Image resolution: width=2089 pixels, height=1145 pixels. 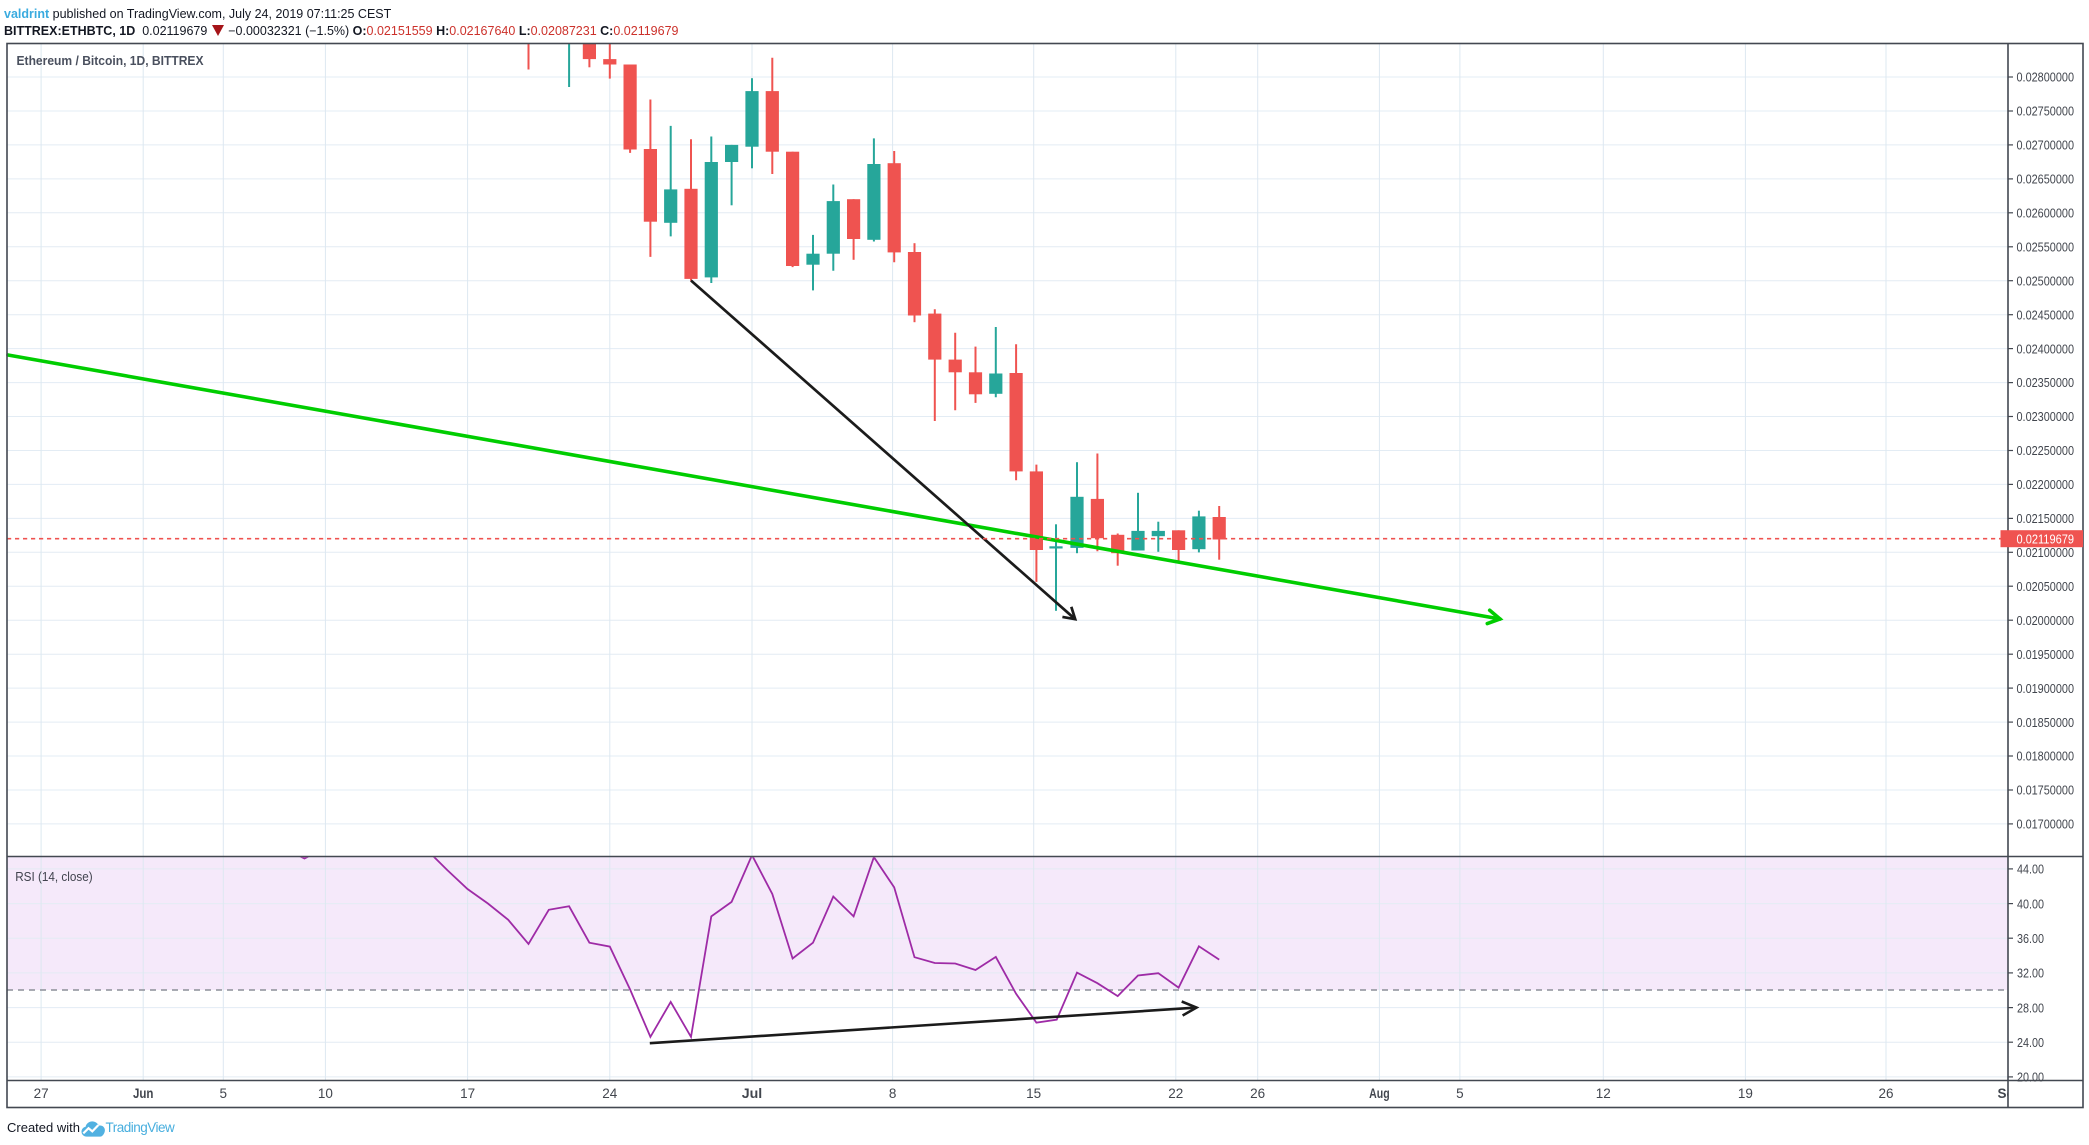 I want to click on svg-text: 0.02050000, so click(x=2046, y=586).